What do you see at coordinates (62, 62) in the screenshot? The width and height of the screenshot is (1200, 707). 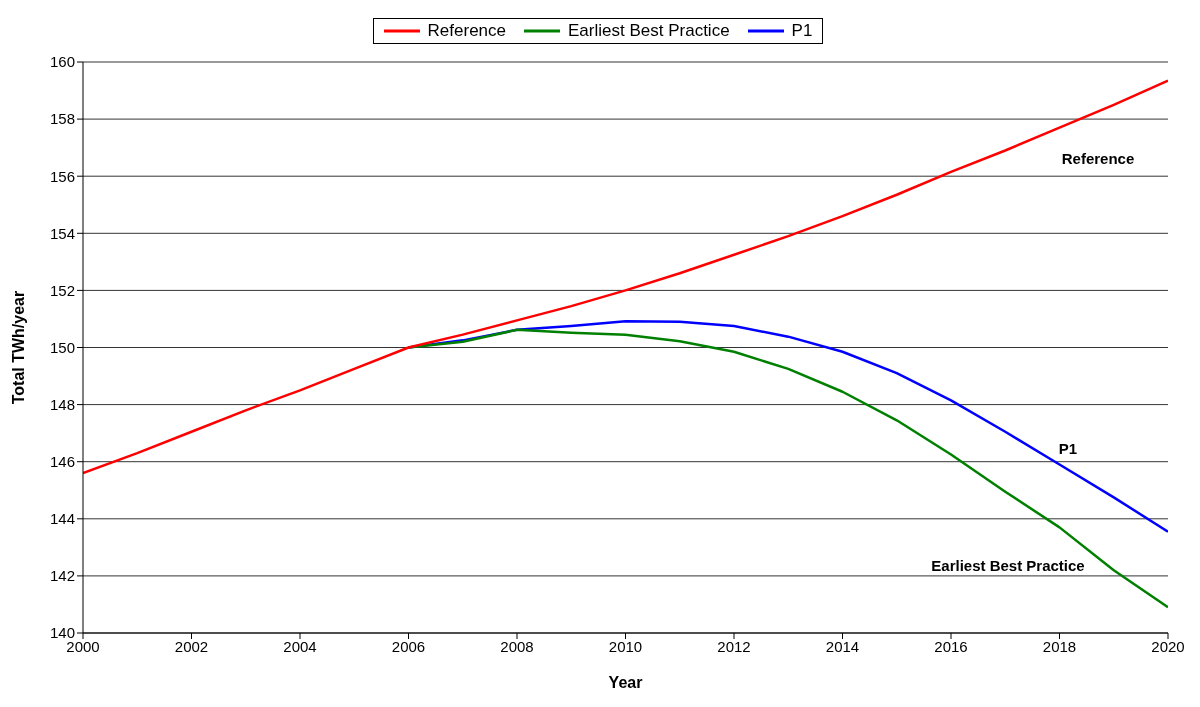 I see `y-tick-label: 160` at bounding box center [62, 62].